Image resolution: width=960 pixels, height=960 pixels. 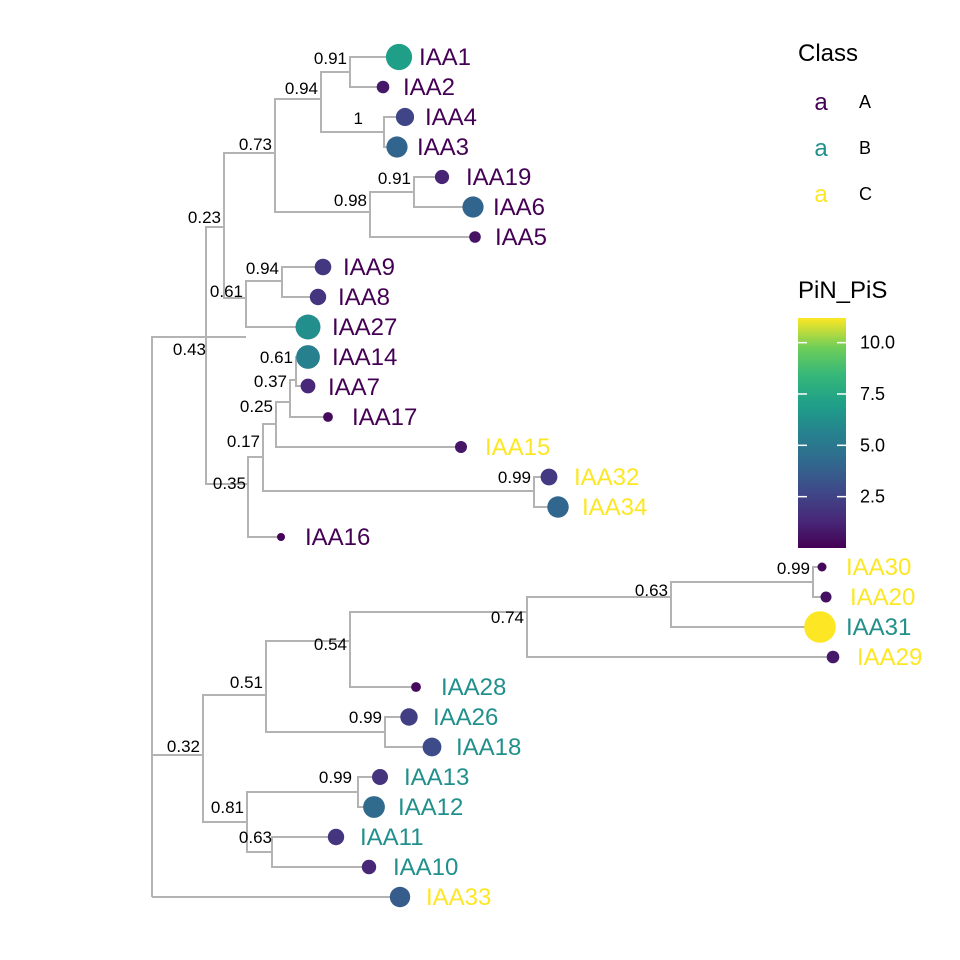 What do you see at coordinates (349, 297) in the screenshot?
I see `tip-iaa8: IAA8` at bounding box center [349, 297].